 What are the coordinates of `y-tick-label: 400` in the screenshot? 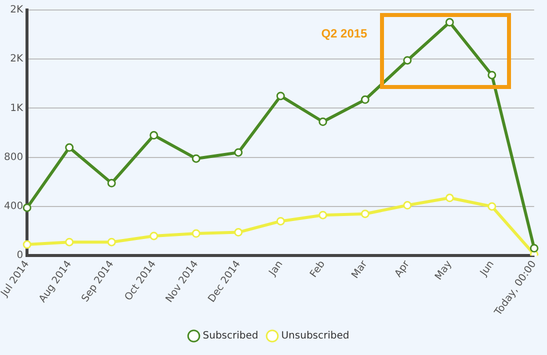 It's located at (14, 206).